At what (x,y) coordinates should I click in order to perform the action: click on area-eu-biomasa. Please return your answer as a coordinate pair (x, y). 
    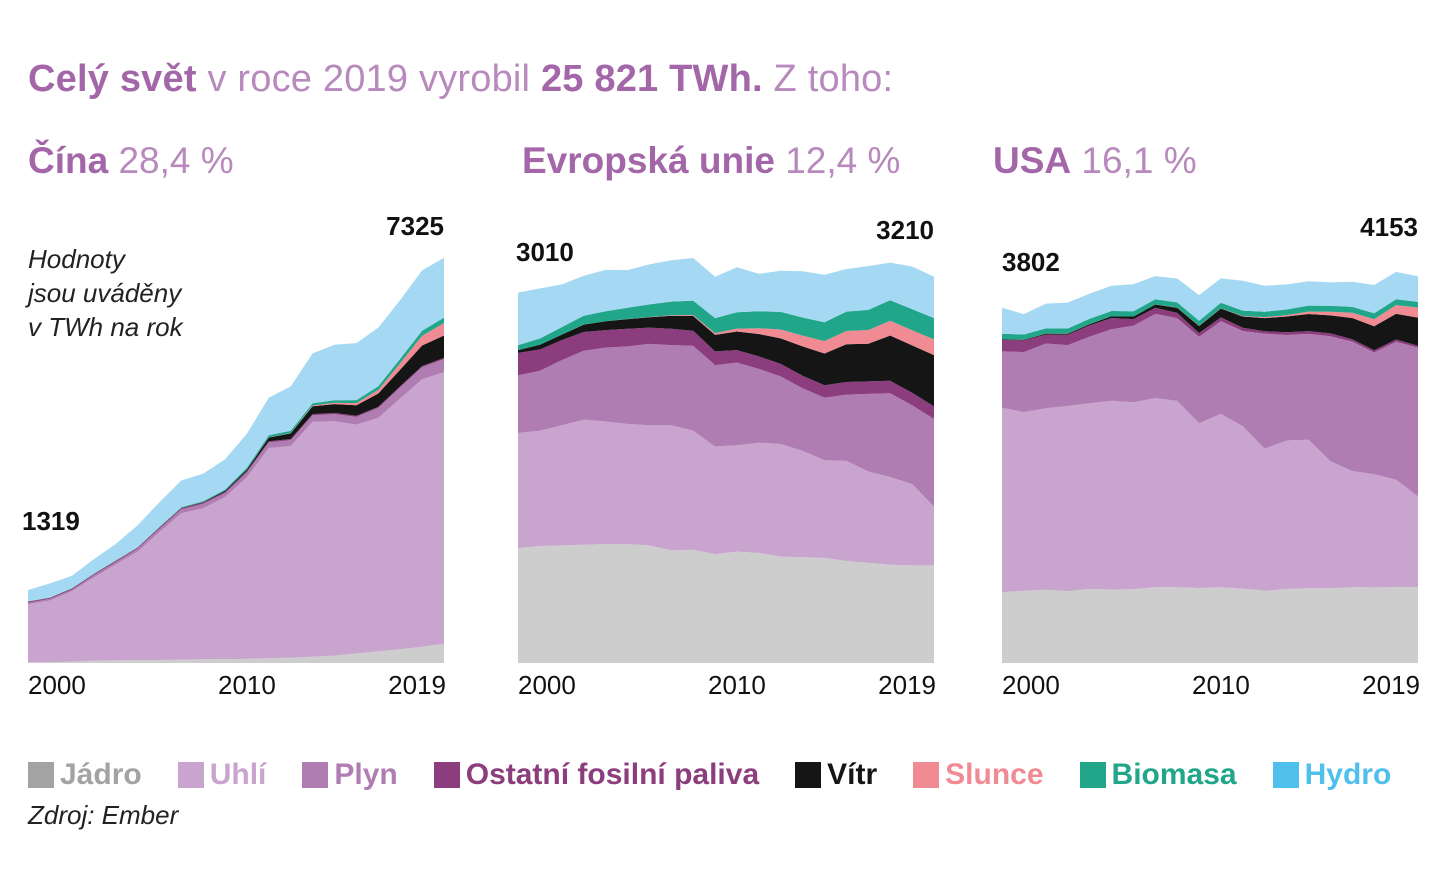
    Looking at the image, I should click on (726, 325).